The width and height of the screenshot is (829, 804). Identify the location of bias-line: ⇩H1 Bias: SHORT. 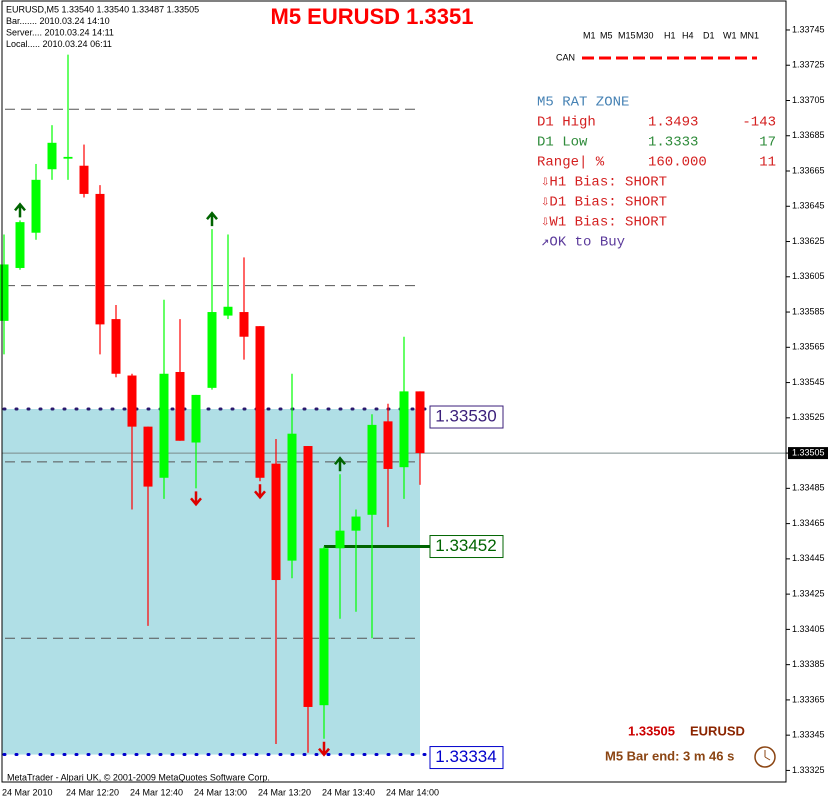
(604, 183).